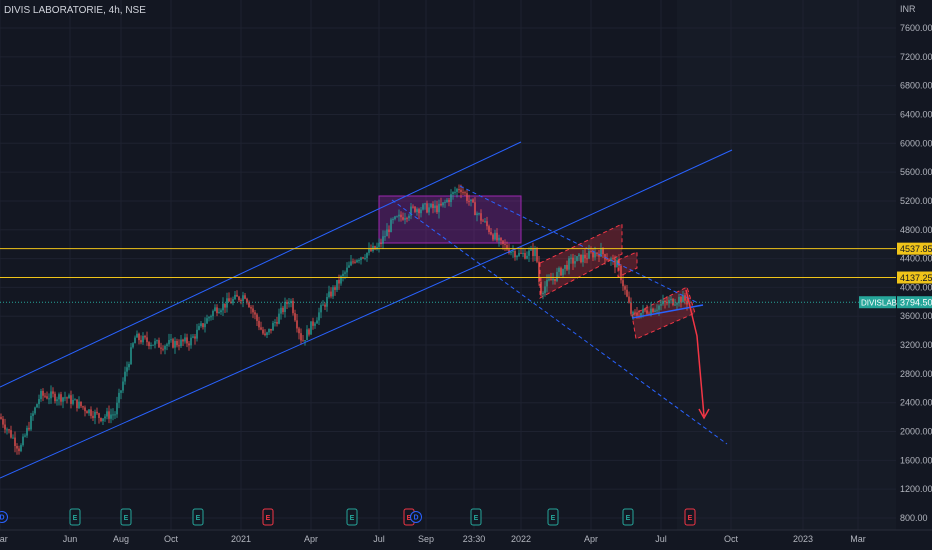  I want to click on y-tick-label: 3200.00, so click(916, 345).